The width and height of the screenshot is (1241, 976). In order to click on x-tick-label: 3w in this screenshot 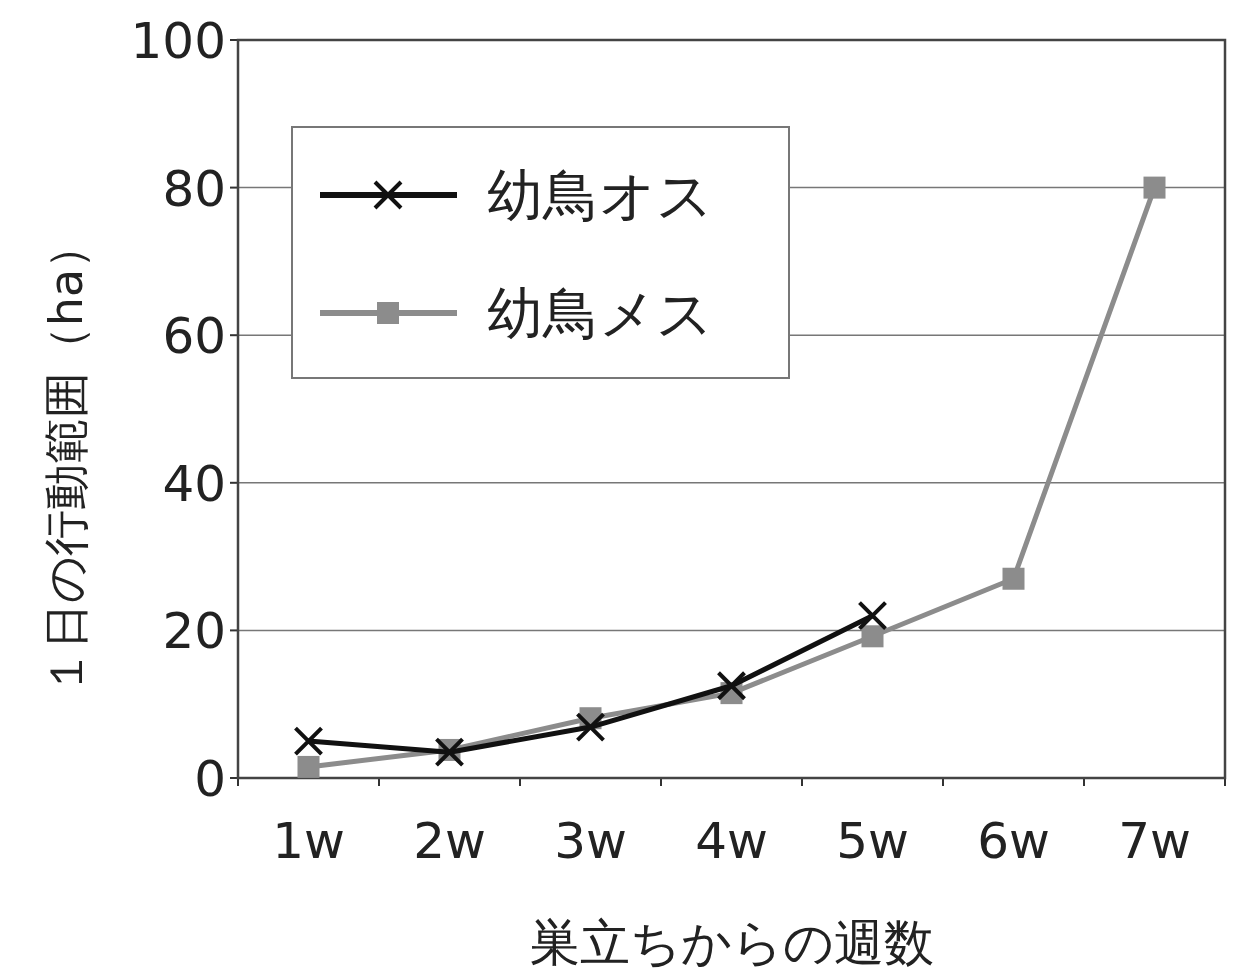, I will do `click(590, 841)`.